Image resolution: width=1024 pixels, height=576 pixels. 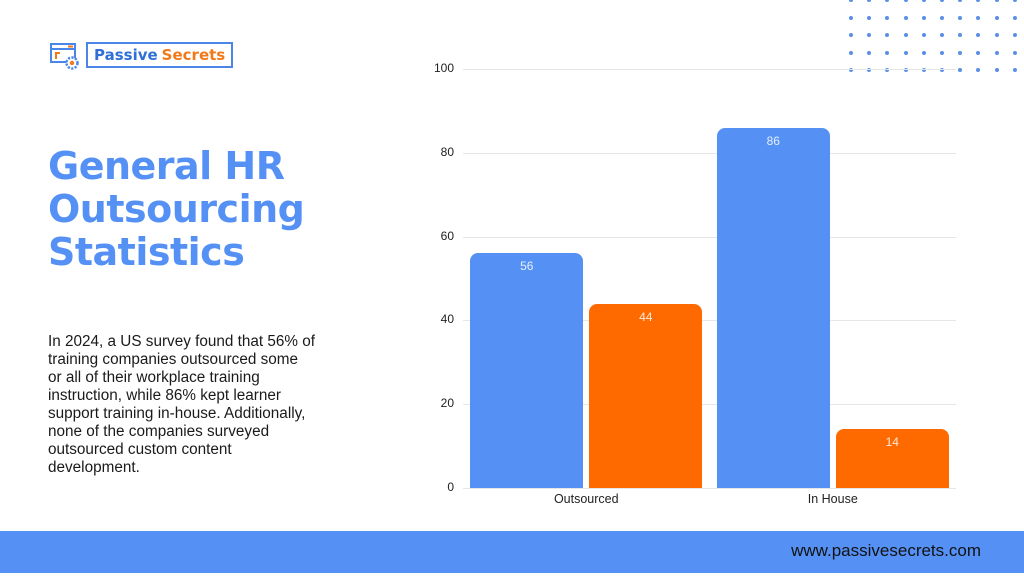 I want to click on y-axis-tick-label: 60, so click(x=447, y=235).